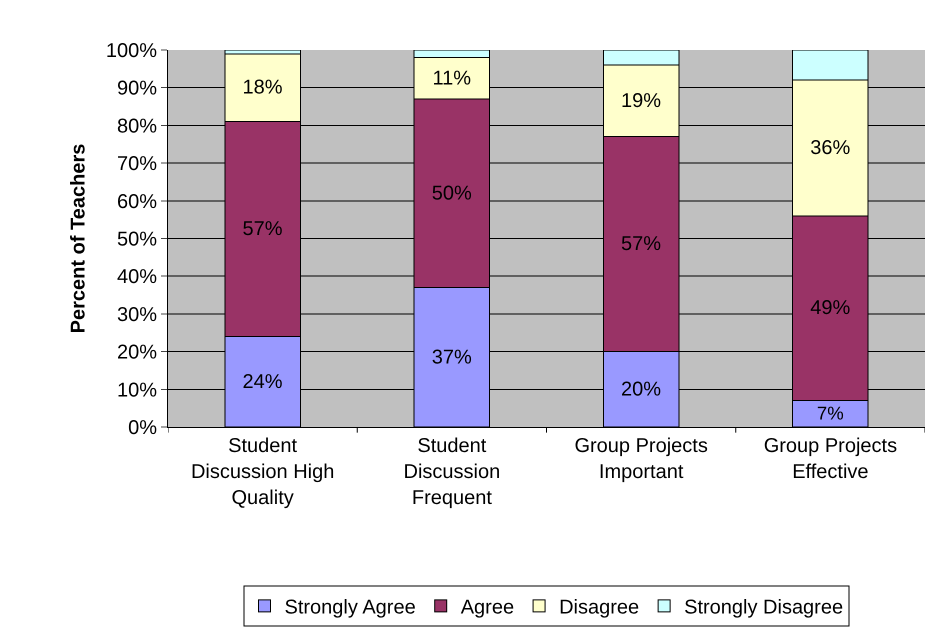 The width and height of the screenshot is (929, 630). I want to click on legend-label: Disagree, so click(599, 607).